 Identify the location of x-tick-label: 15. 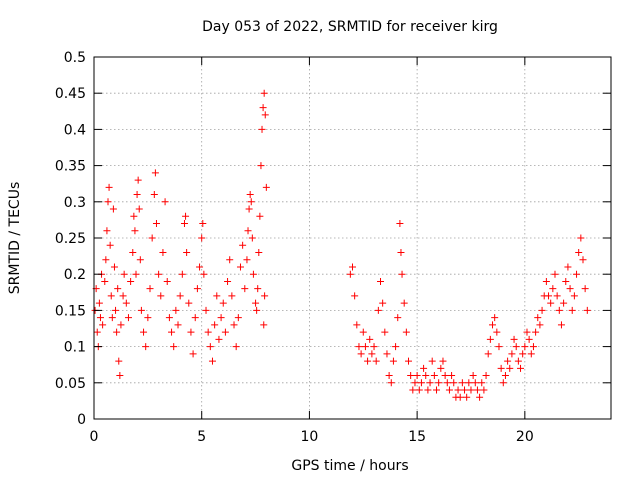
(417, 437).